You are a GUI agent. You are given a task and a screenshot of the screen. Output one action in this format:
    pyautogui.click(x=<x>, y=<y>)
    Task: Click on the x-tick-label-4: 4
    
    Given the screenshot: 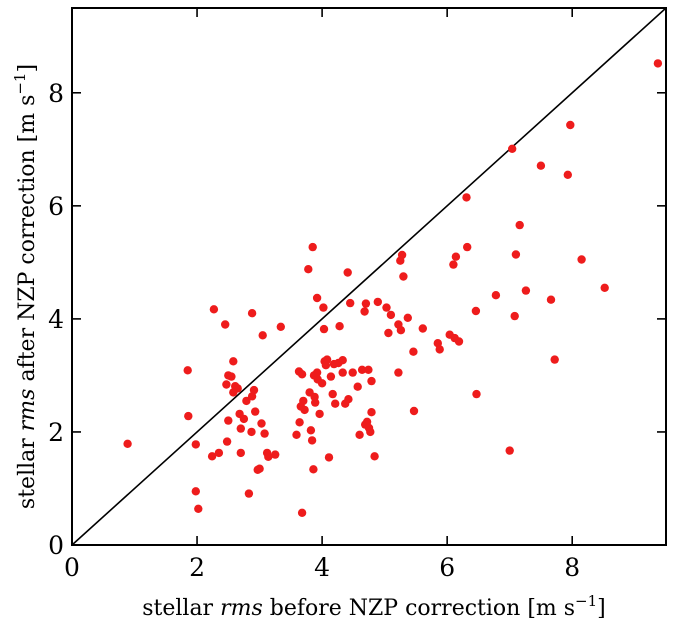 What is the action you would take?
    pyautogui.click(x=322, y=567)
    